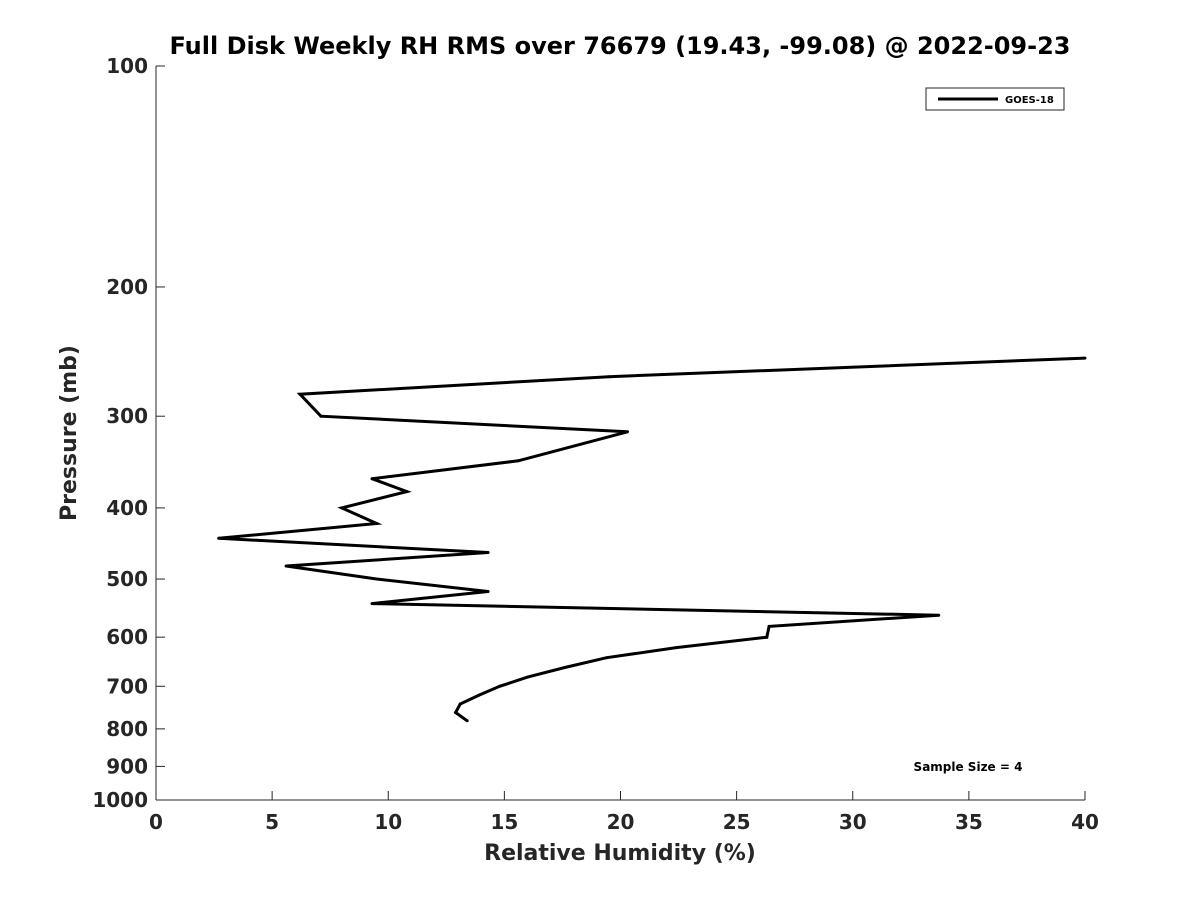  Describe the element at coordinates (1085, 822) in the screenshot. I see `x-tick-label: 40` at that location.